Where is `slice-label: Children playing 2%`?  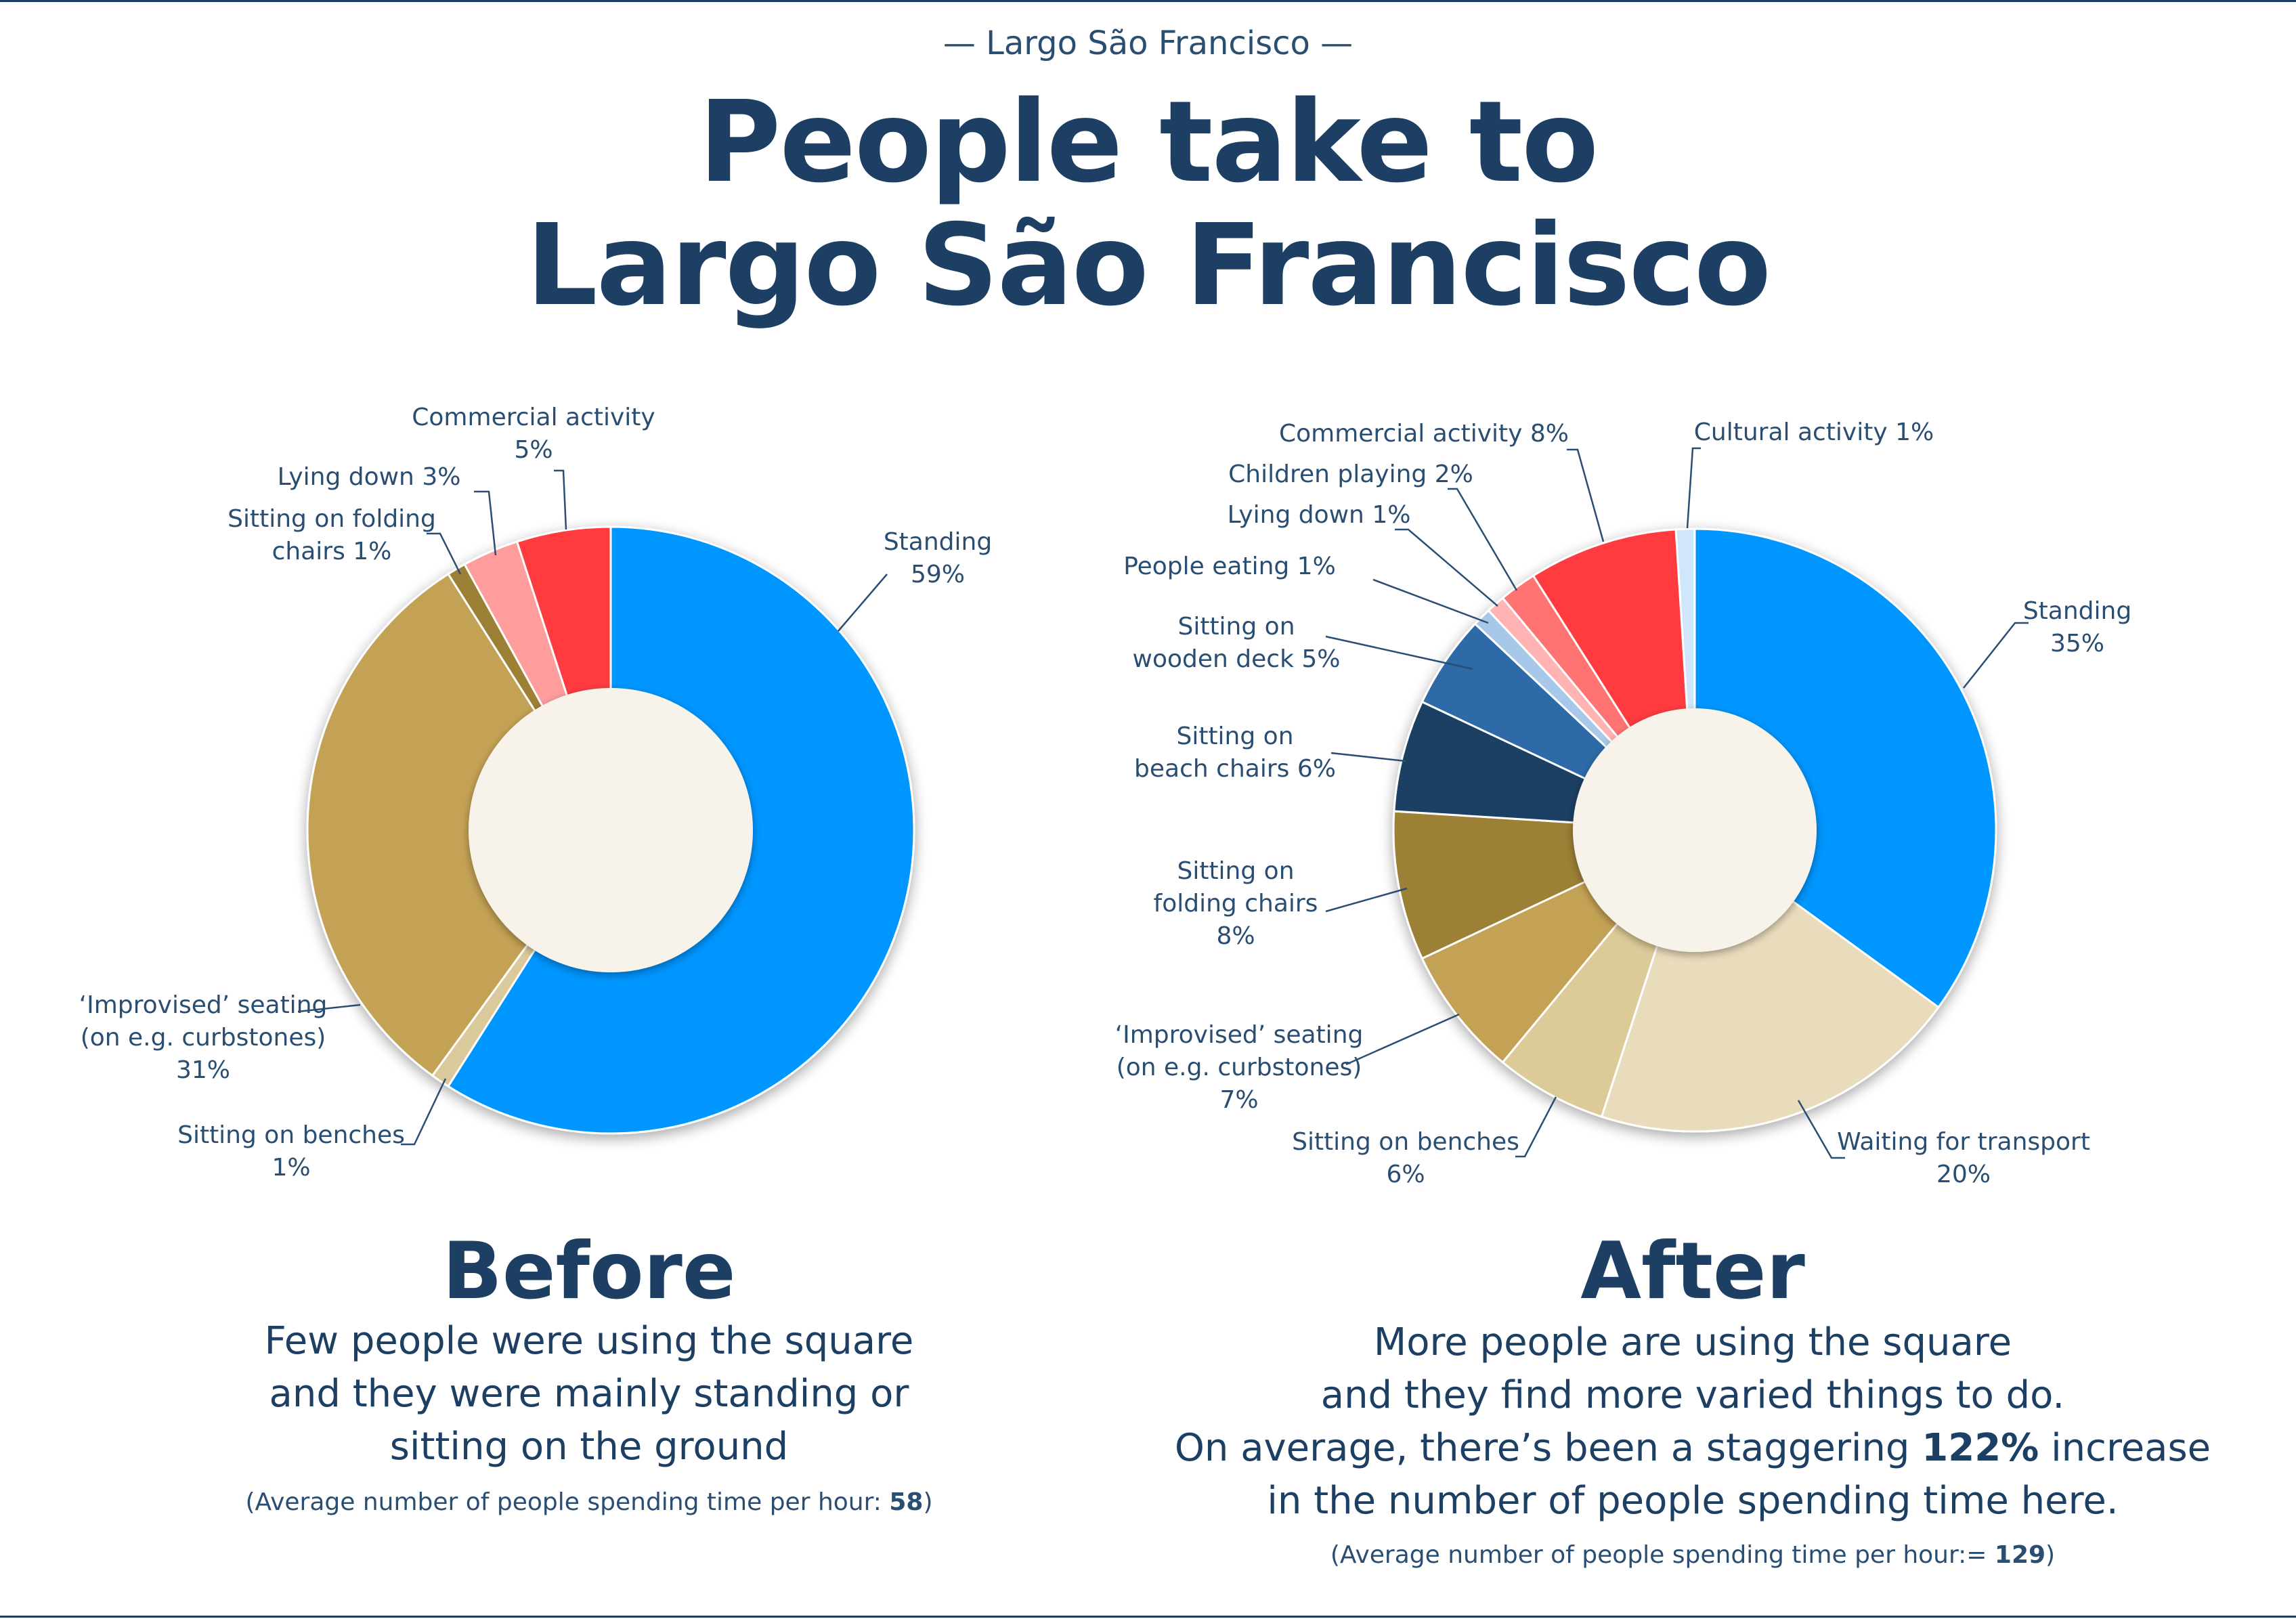
slice-label: Children playing 2% is located at coordinates (1350, 474).